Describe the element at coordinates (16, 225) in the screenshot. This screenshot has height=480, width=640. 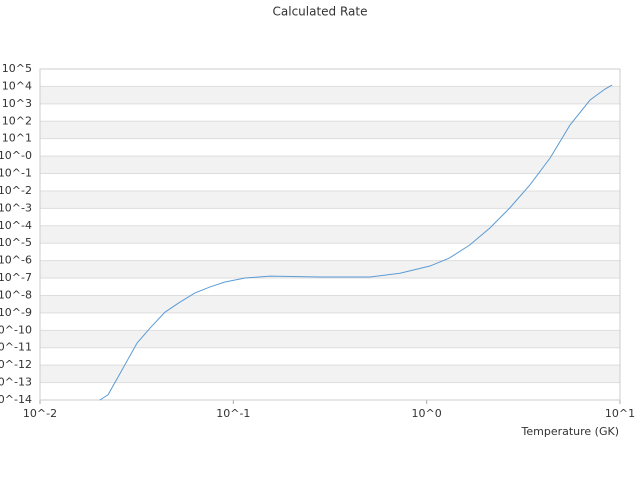
I see `y-tick-label: 10^-4` at that location.